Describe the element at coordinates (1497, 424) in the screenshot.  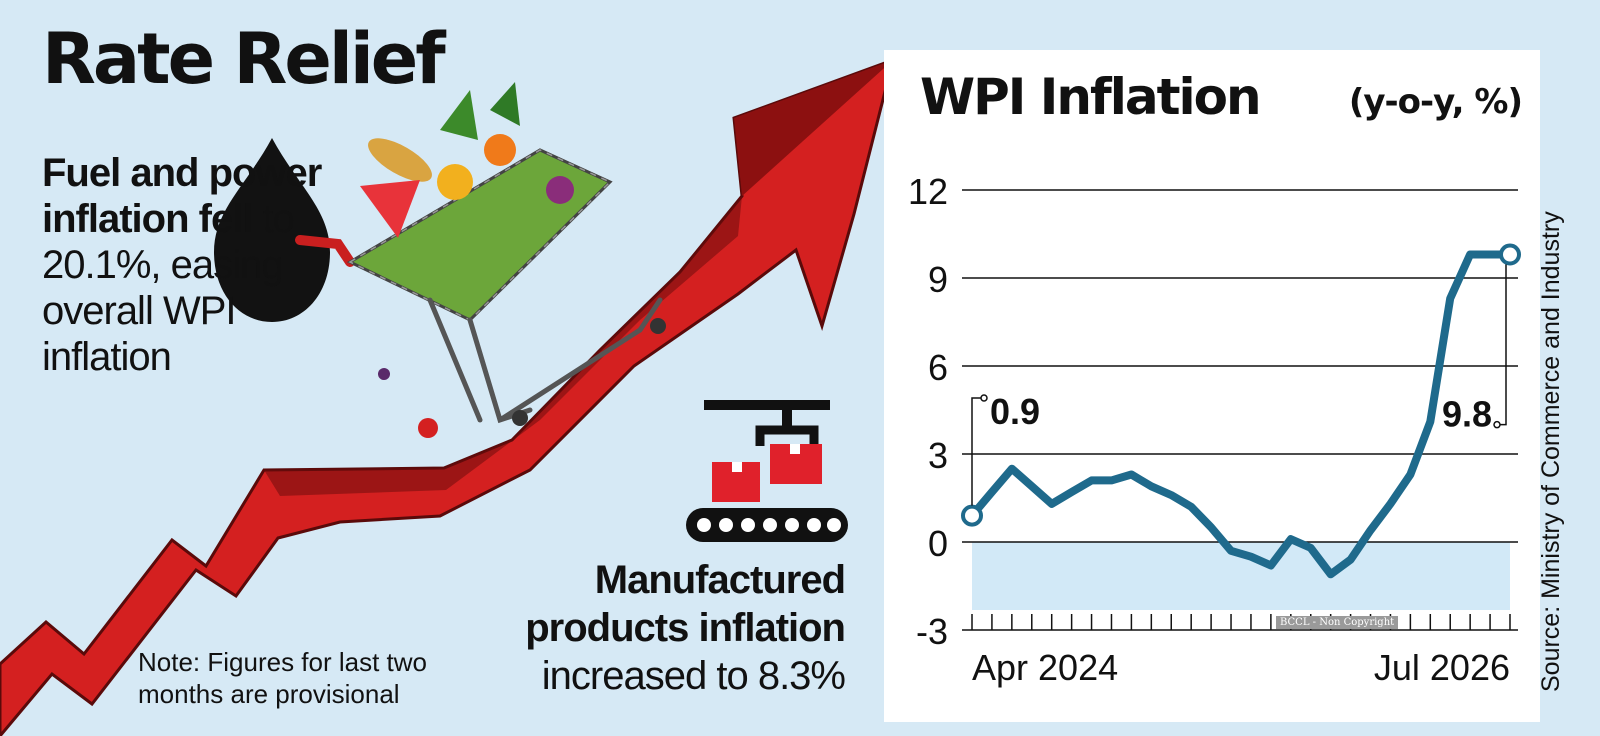
I see `end-annotation-dot` at that location.